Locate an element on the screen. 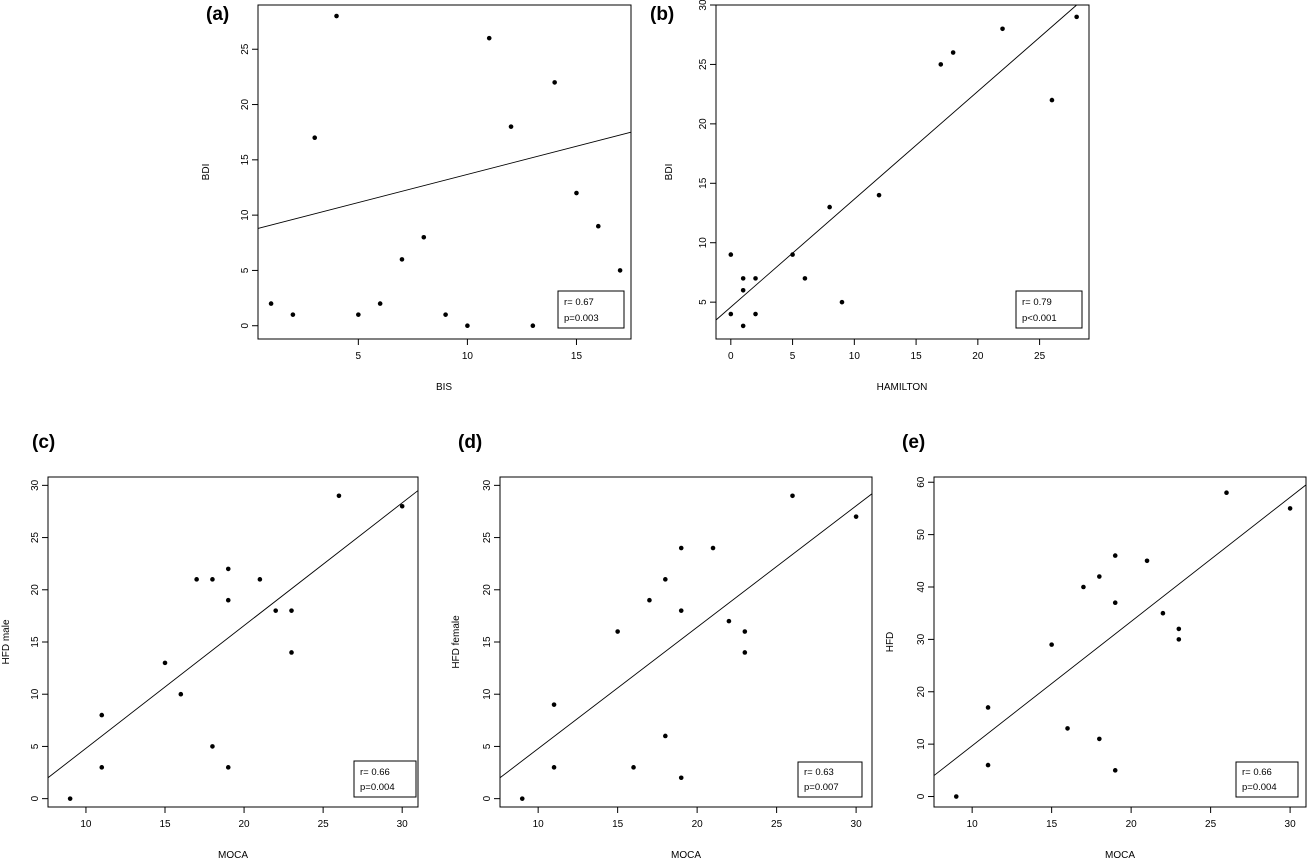 The height and width of the screenshot is (861, 1310). stats-r: r= 0.66 is located at coordinates (375, 772).